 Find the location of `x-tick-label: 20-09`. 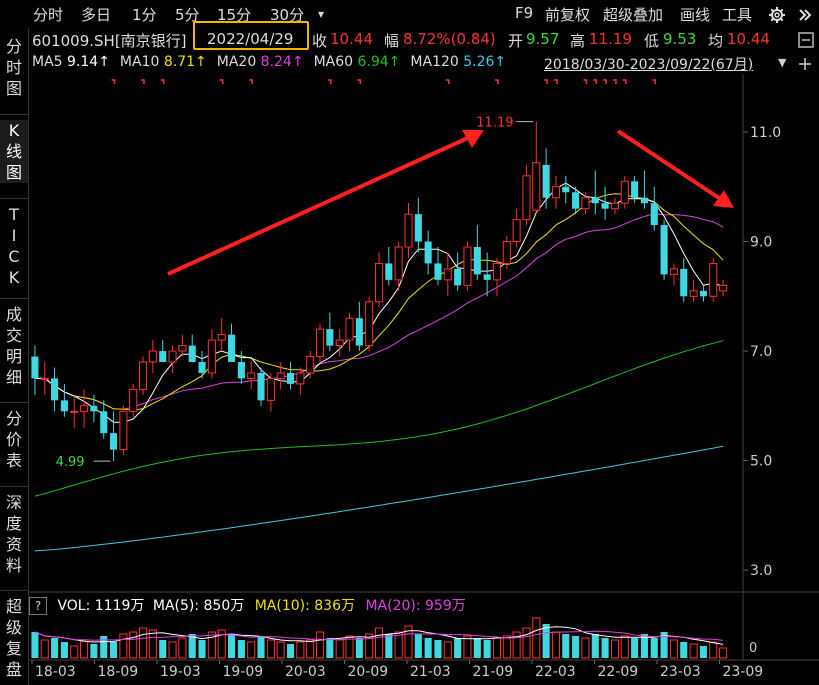

x-tick-label: 20-09 is located at coordinates (368, 672).